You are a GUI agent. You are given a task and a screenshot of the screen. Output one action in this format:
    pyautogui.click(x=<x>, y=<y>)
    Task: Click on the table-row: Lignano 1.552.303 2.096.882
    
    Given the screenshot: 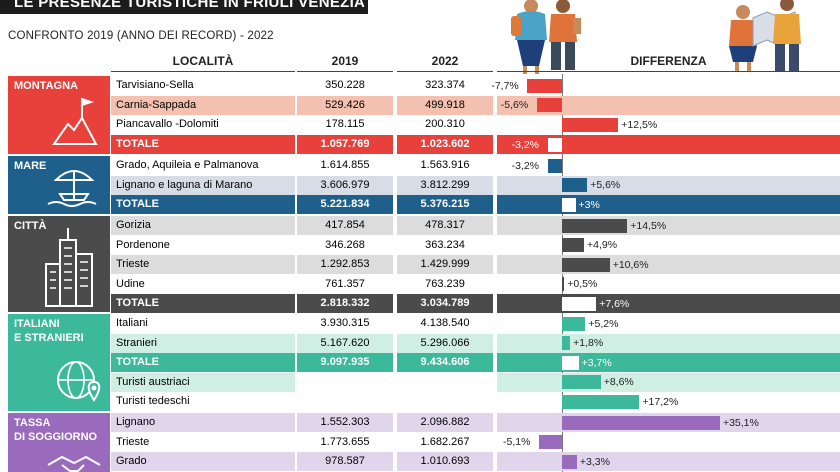 What is the action you would take?
    pyautogui.click(x=303, y=422)
    